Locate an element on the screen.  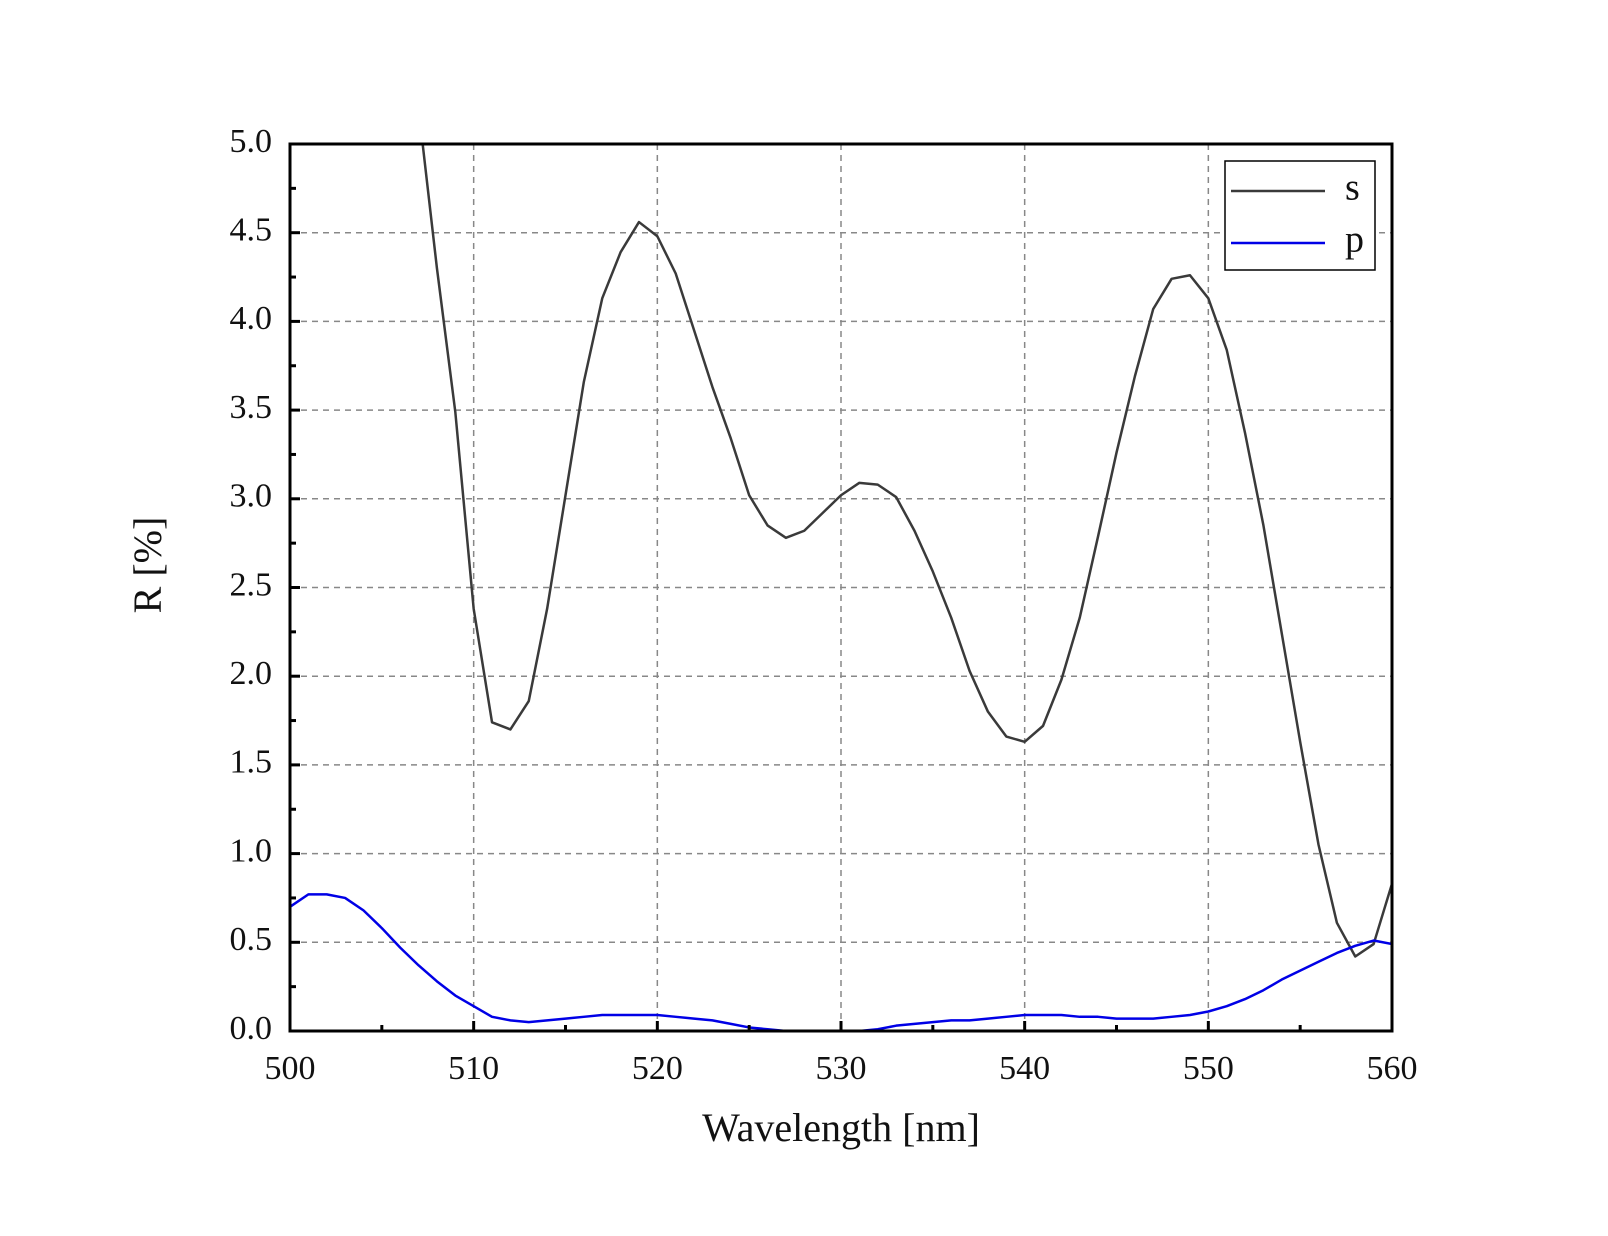
y-tick-label: 4.0 is located at coordinates (251, 318).